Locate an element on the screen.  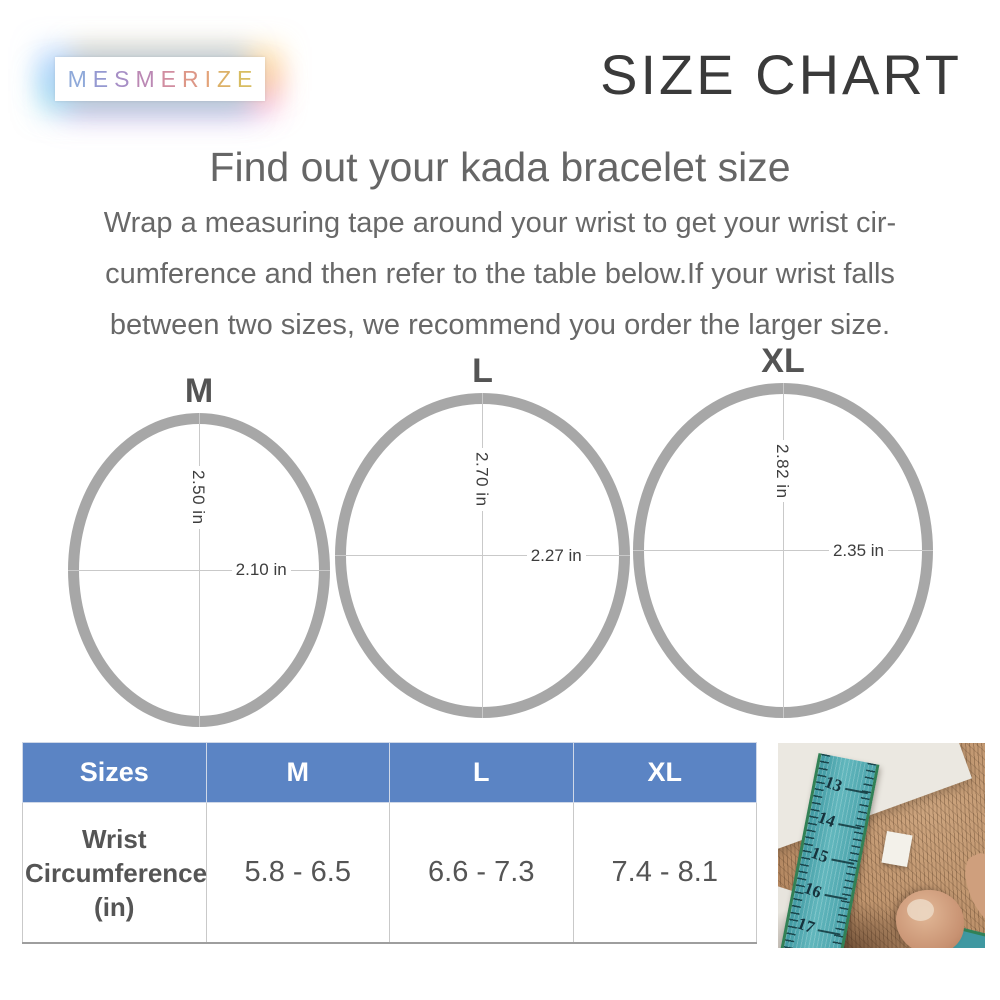
logo-letter: I is located at coordinates (207, 78).